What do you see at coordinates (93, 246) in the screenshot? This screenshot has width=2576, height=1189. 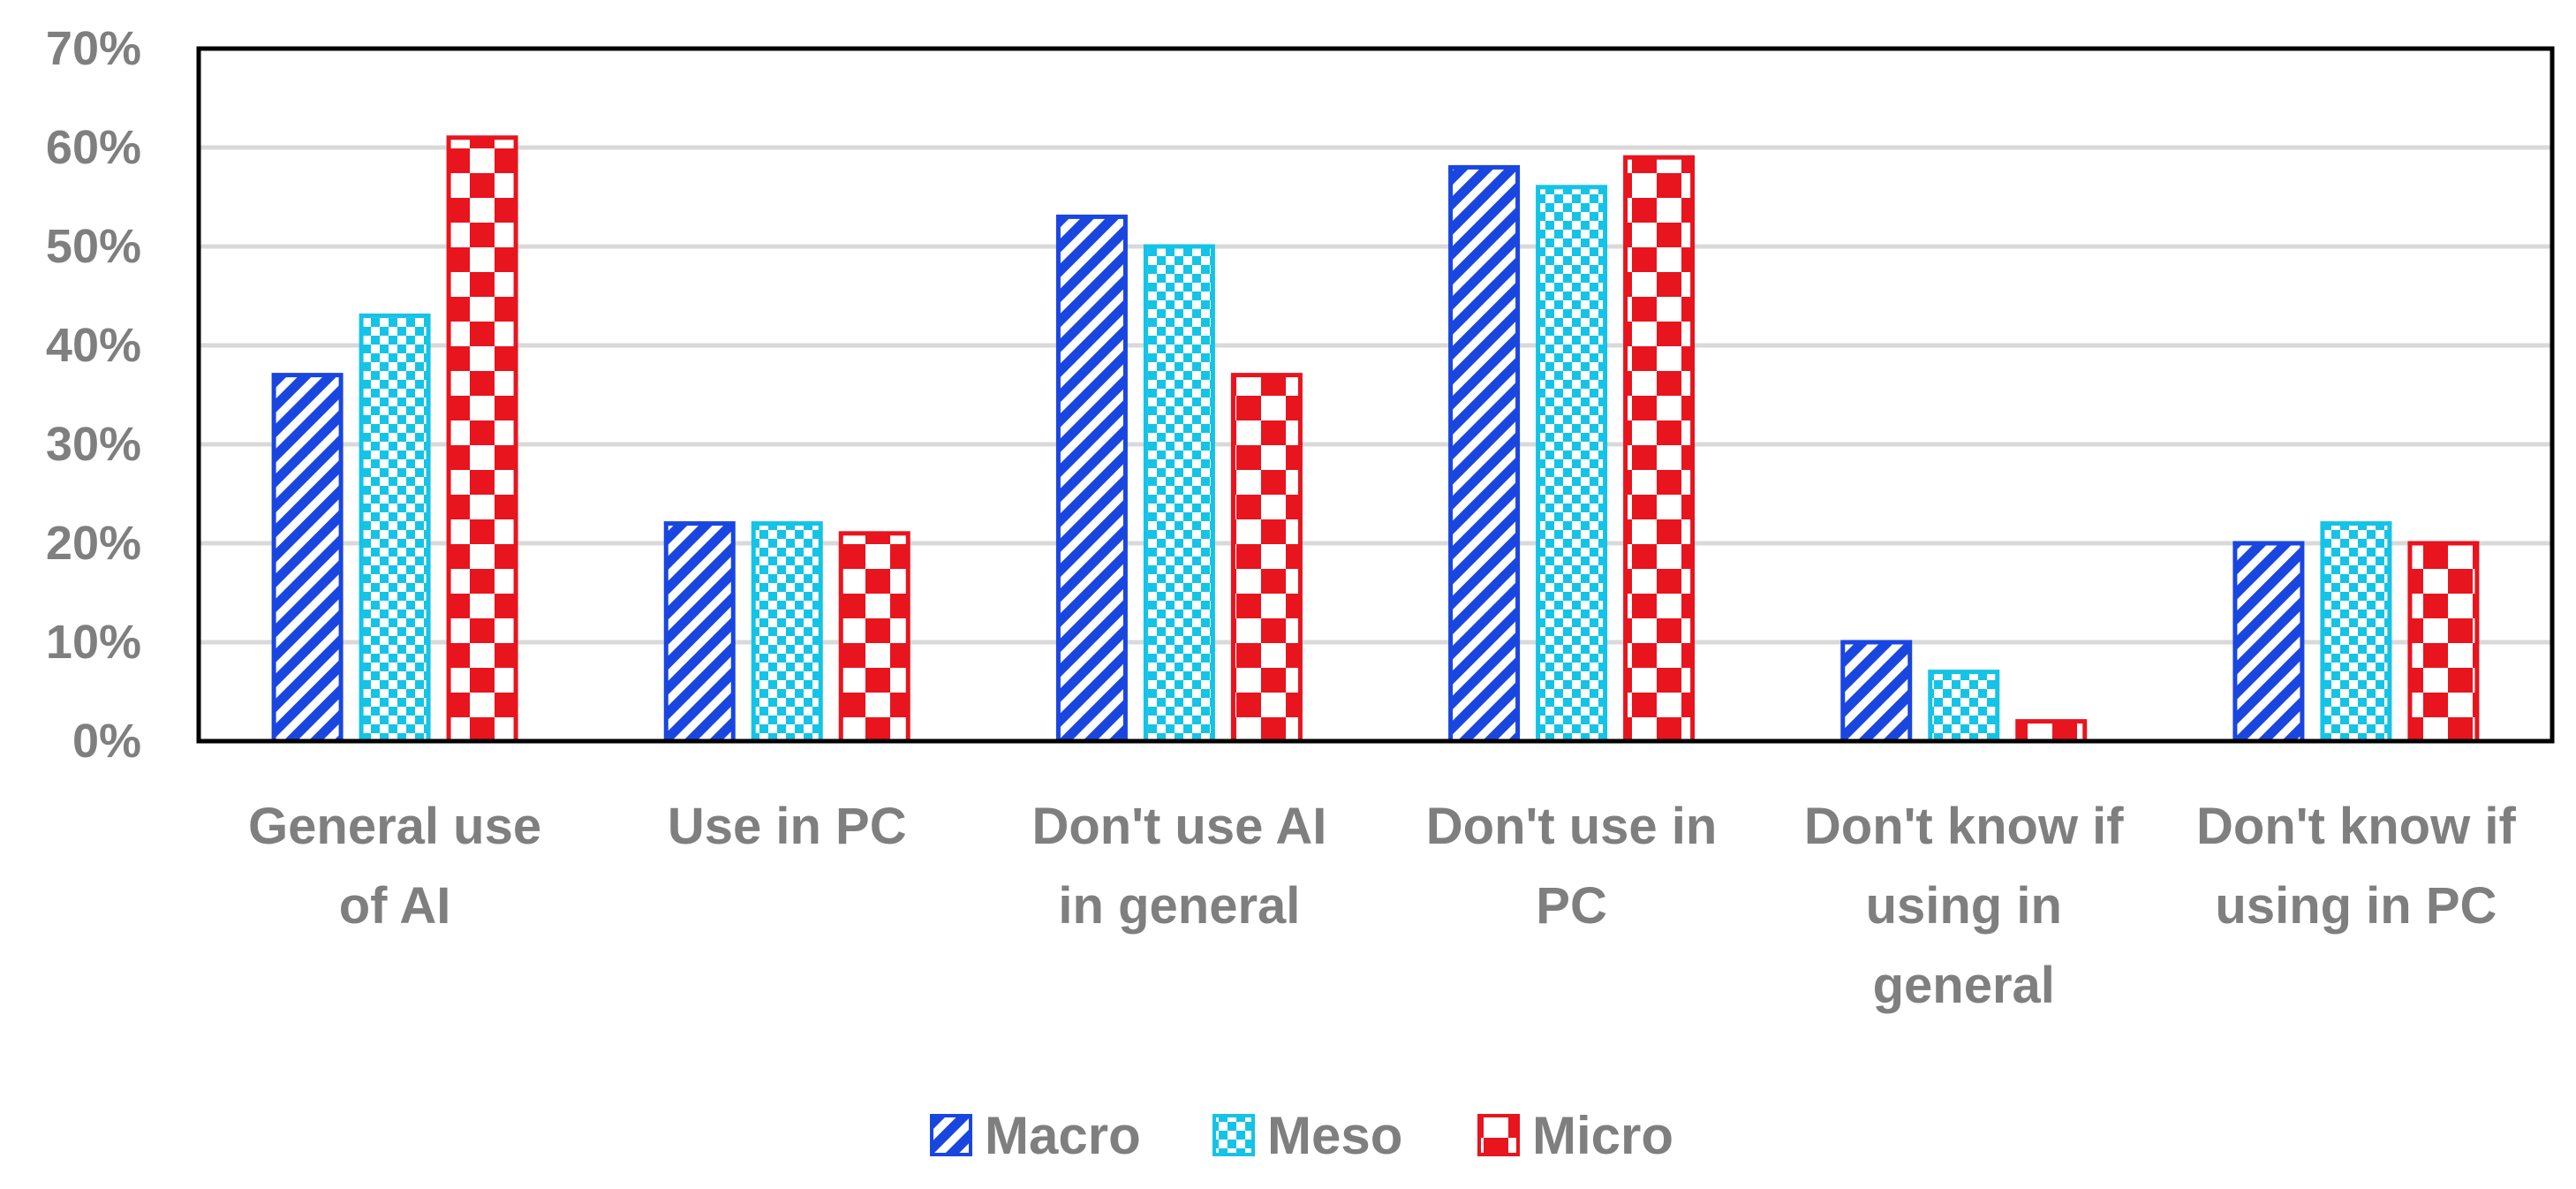 I see `y-tick-label: 50%` at bounding box center [93, 246].